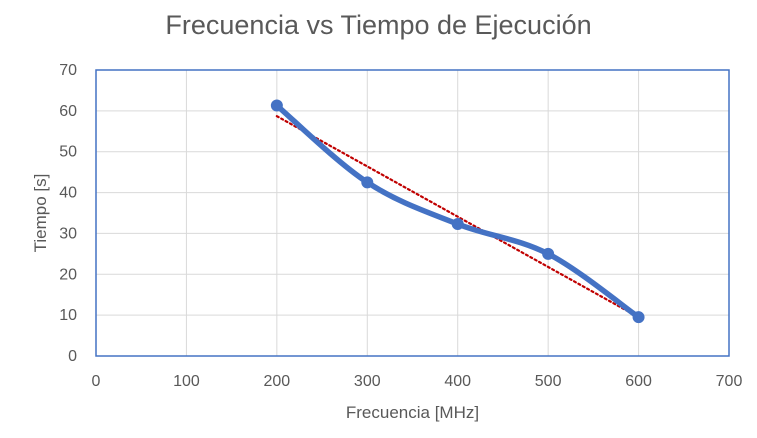 The width and height of the screenshot is (757, 438). What do you see at coordinates (378, 25) in the screenshot?
I see `chart-title: Frecuencia vs Tiempo de Ejecución` at bounding box center [378, 25].